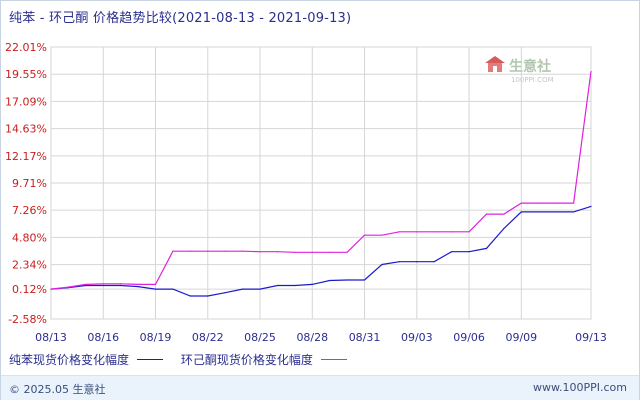 Image resolution: width=640 pixels, height=401 pixels. Describe the element at coordinates (29, 210) in the screenshot. I see `y-tick-label: 7.26%` at that location.